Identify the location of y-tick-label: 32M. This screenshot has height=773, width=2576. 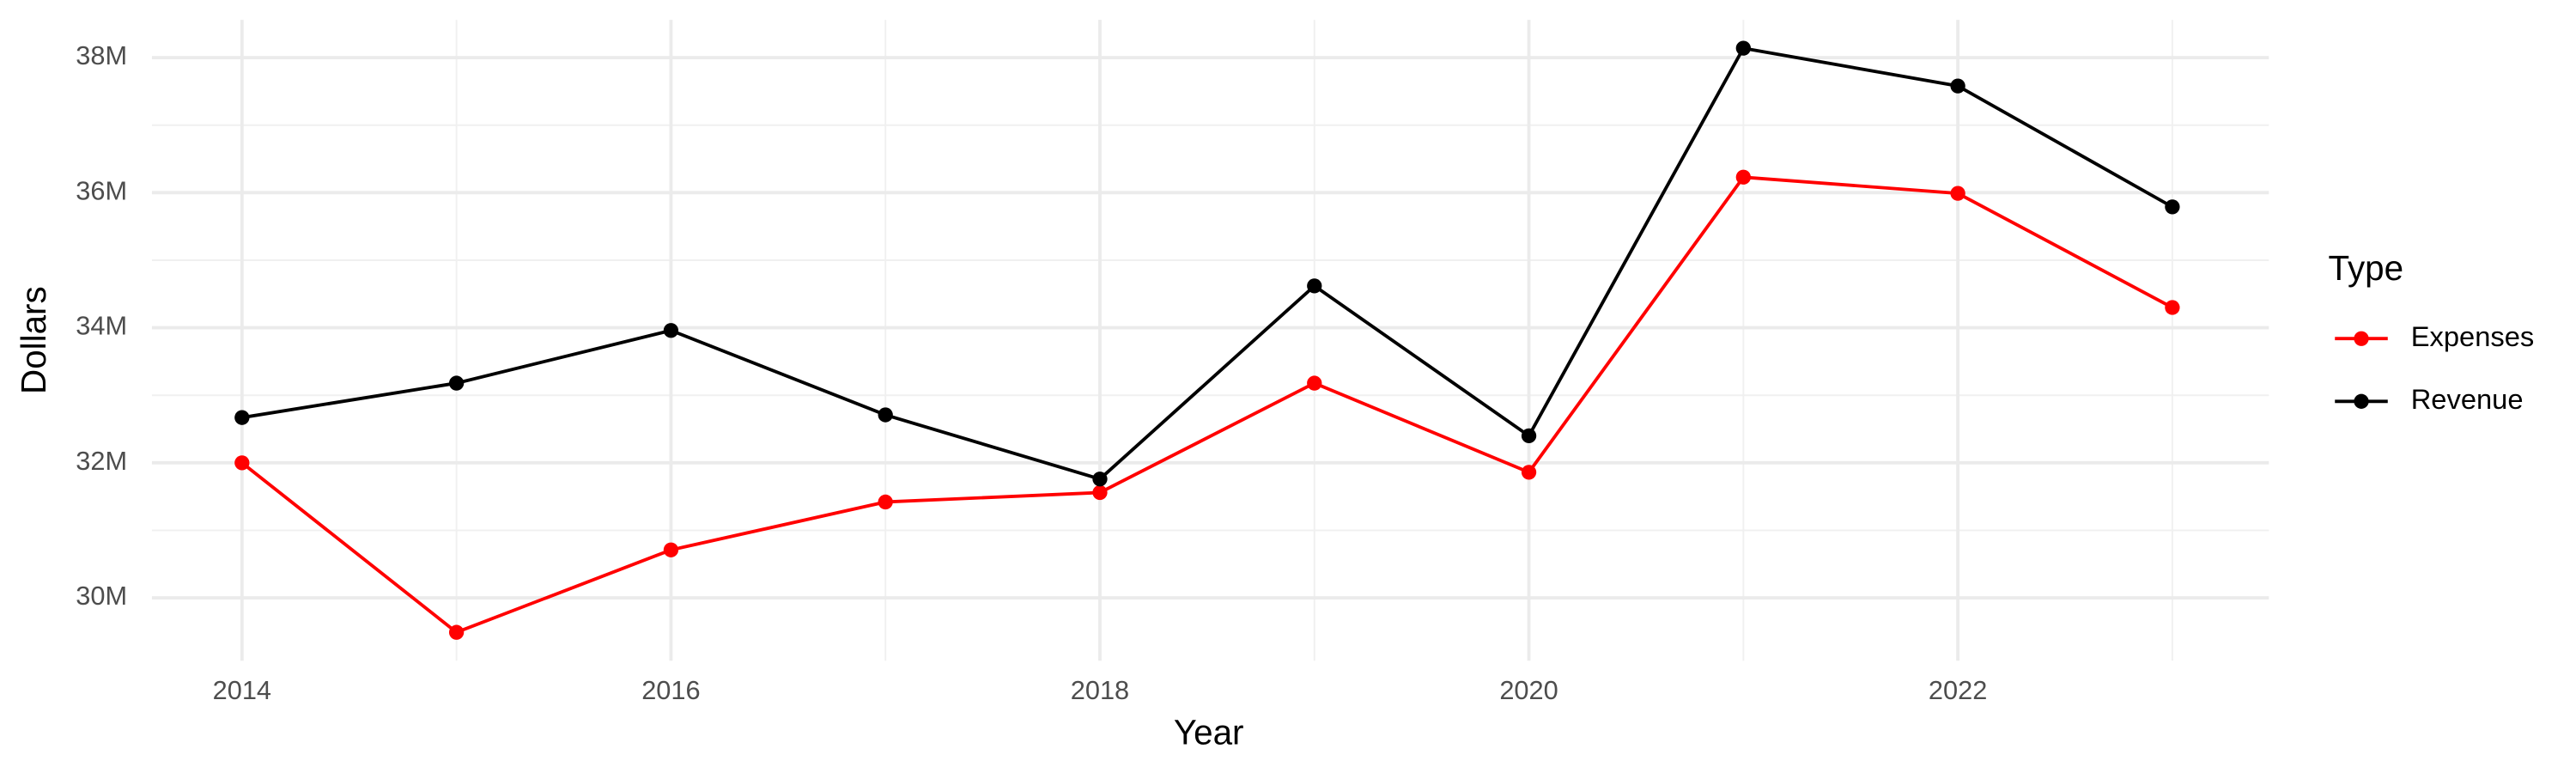
(101, 461).